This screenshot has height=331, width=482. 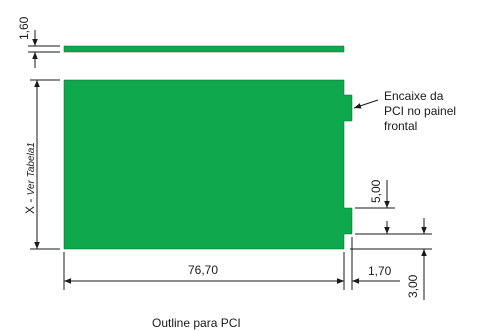 I want to click on bottom-offset-label: 3,00, so click(x=413, y=286).